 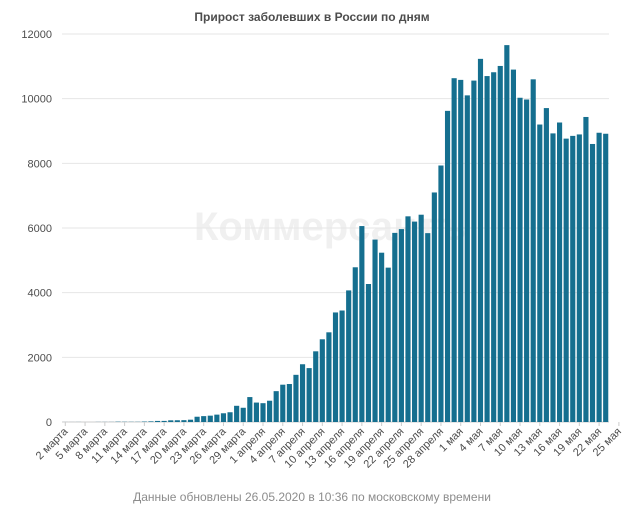 I want to click on y-tick-label: 2000, so click(x=40, y=358).